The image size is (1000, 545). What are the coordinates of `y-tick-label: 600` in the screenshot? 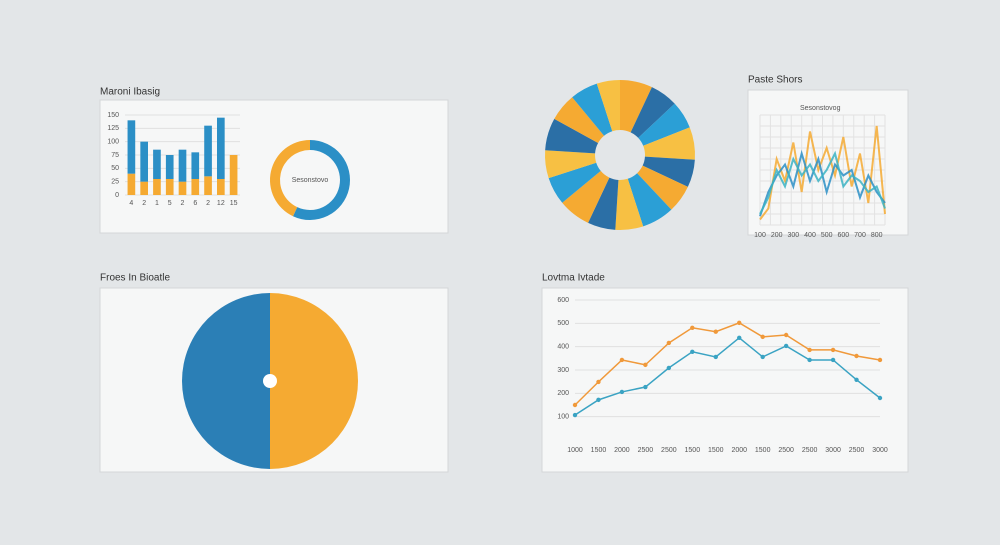 It's located at (563, 300).